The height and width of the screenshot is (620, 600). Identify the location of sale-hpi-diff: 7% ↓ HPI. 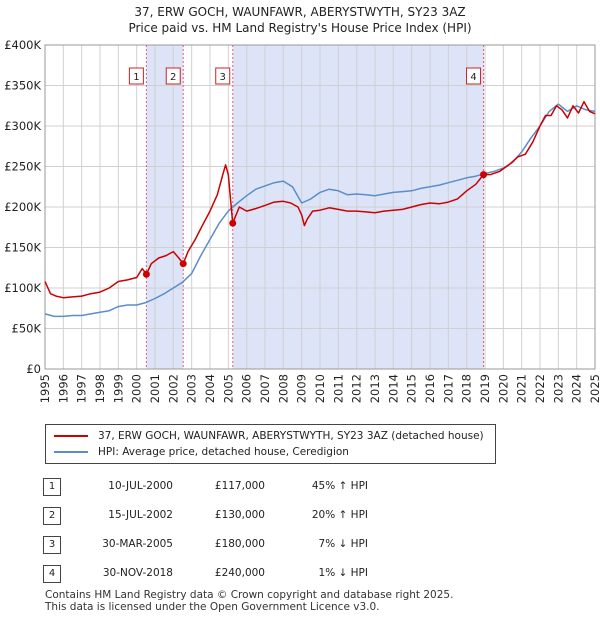
(343, 544).